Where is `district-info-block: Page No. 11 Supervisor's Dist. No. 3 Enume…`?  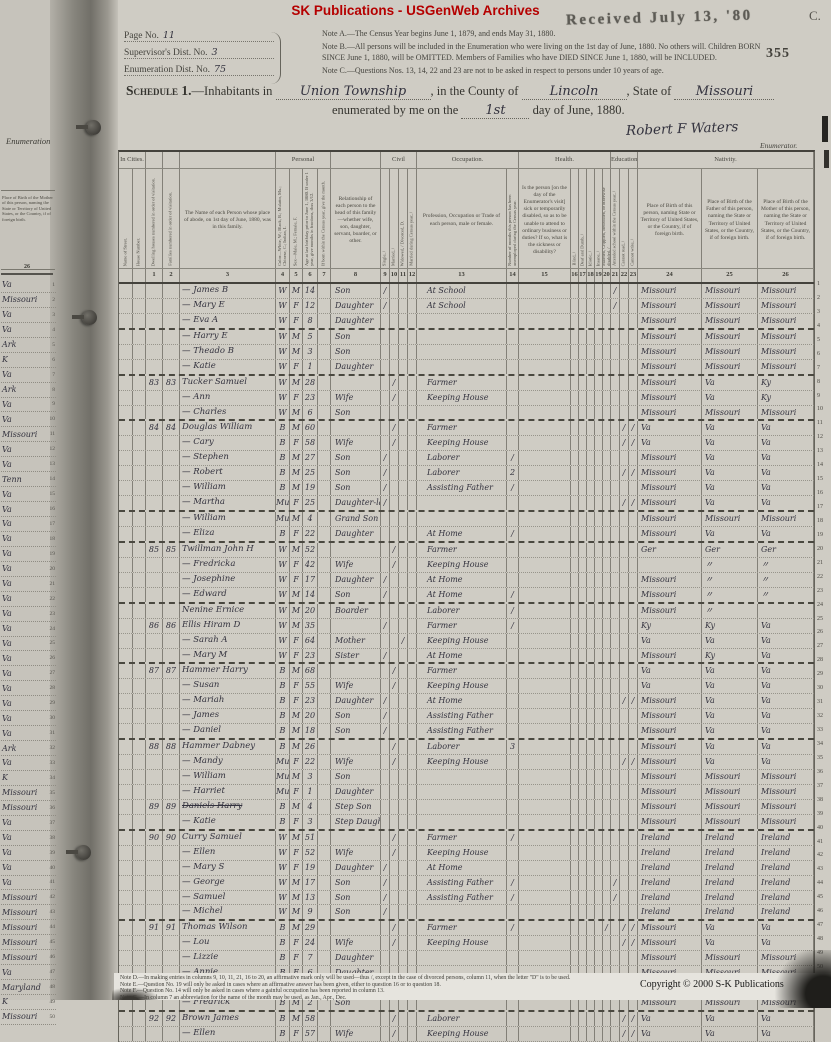
district-info-block: Page No. 11 Supervisor's Dist. No. 3 Enume… is located at coordinates (199, 55).